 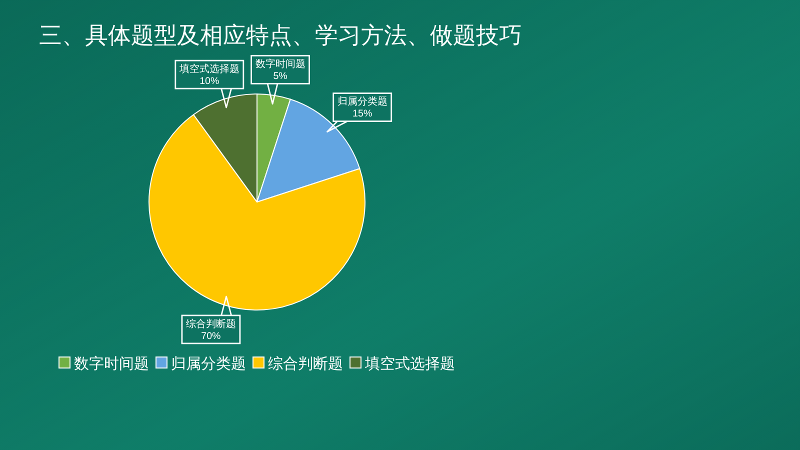 What do you see at coordinates (111, 364) in the screenshot?
I see `legend-label: 数字时间题` at bounding box center [111, 364].